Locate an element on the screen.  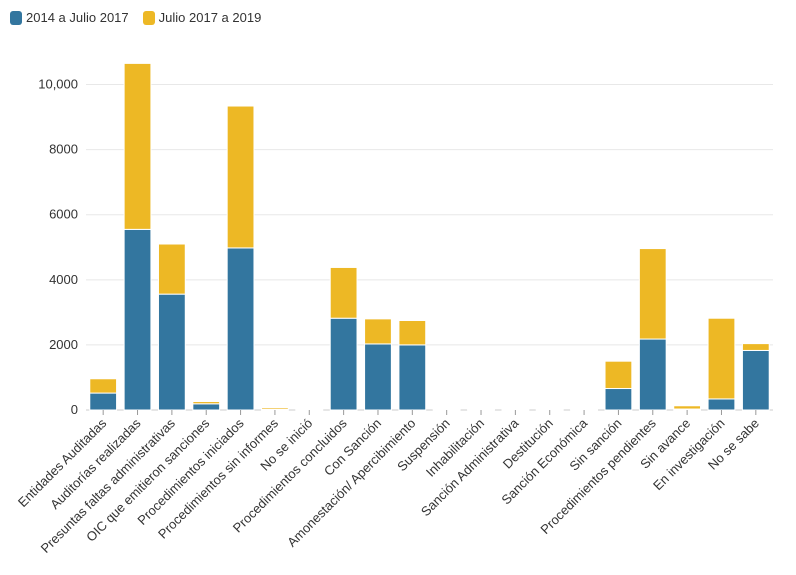
y-tick-label-2: 4000 is located at coordinates (63, 279).